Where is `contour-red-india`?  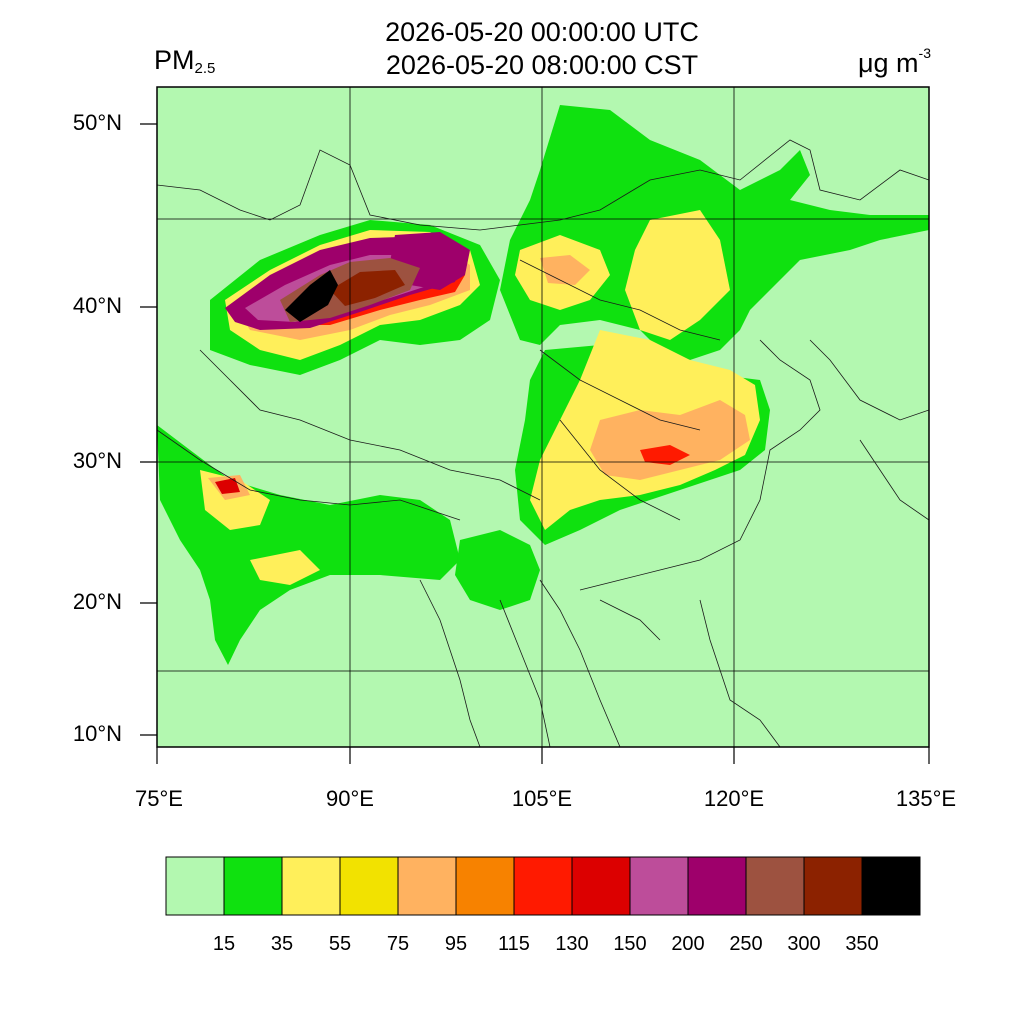 contour-red-india is located at coordinates (227, 486).